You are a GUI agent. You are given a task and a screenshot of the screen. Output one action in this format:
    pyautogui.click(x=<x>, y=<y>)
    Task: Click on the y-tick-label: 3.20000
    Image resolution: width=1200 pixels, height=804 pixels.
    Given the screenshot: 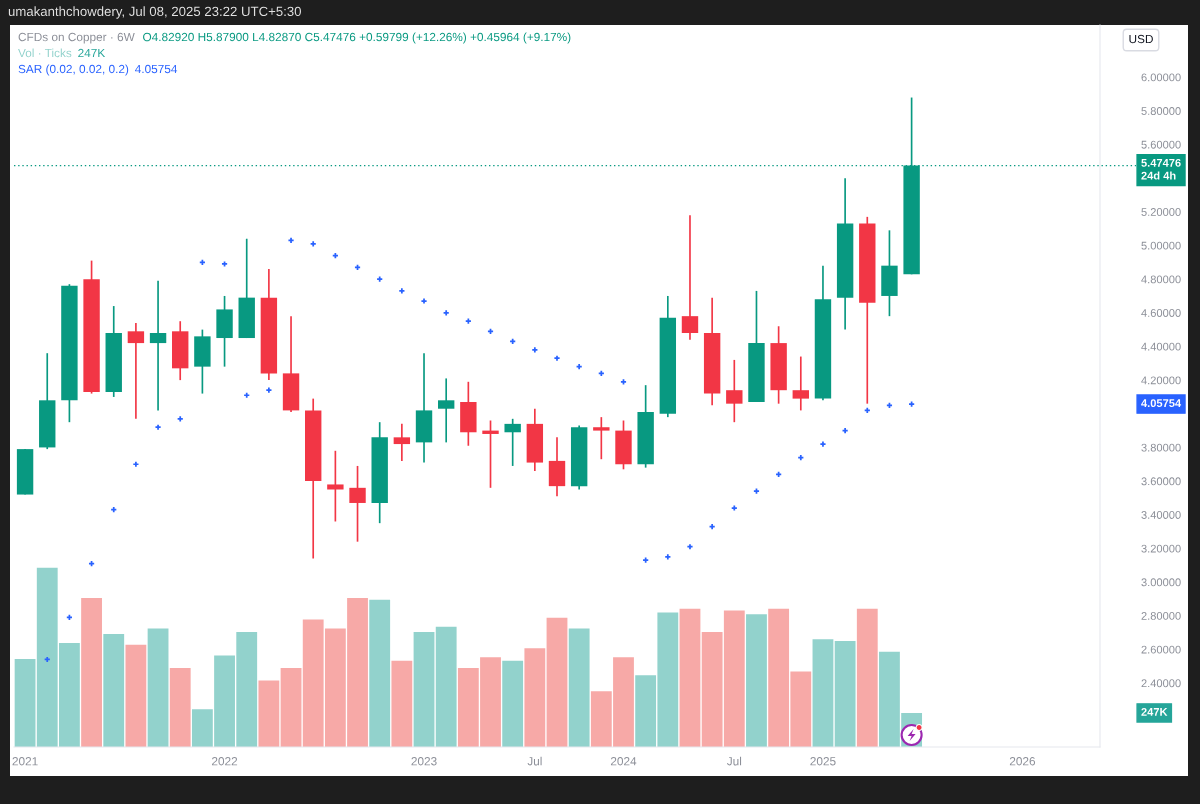 What is the action you would take?
    pyautogui.click(x=1161, y=548)
    